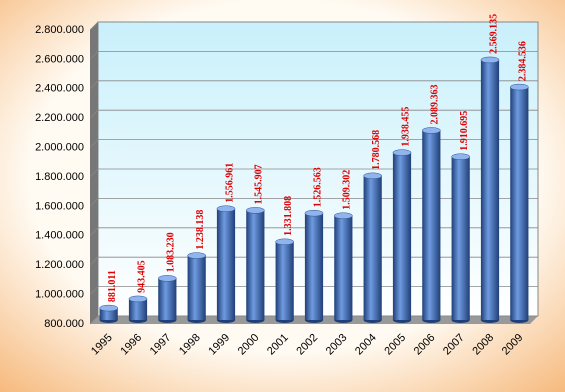 The image size is (565, 392). What do you see at coordinates (376, 150) in the screenshot?
I see `value-label: 1.780.568` at bounding box center [376, 150].